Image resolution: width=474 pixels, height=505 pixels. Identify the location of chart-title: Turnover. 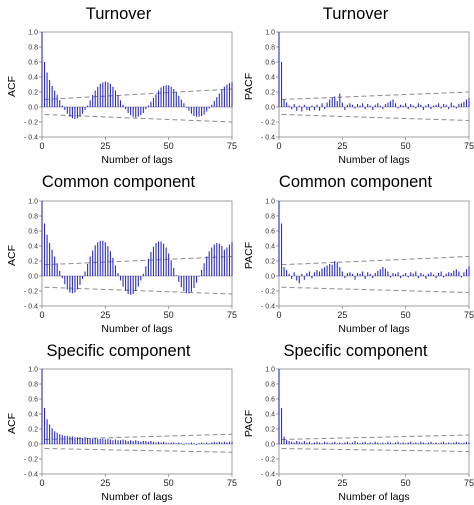
(355, 14).